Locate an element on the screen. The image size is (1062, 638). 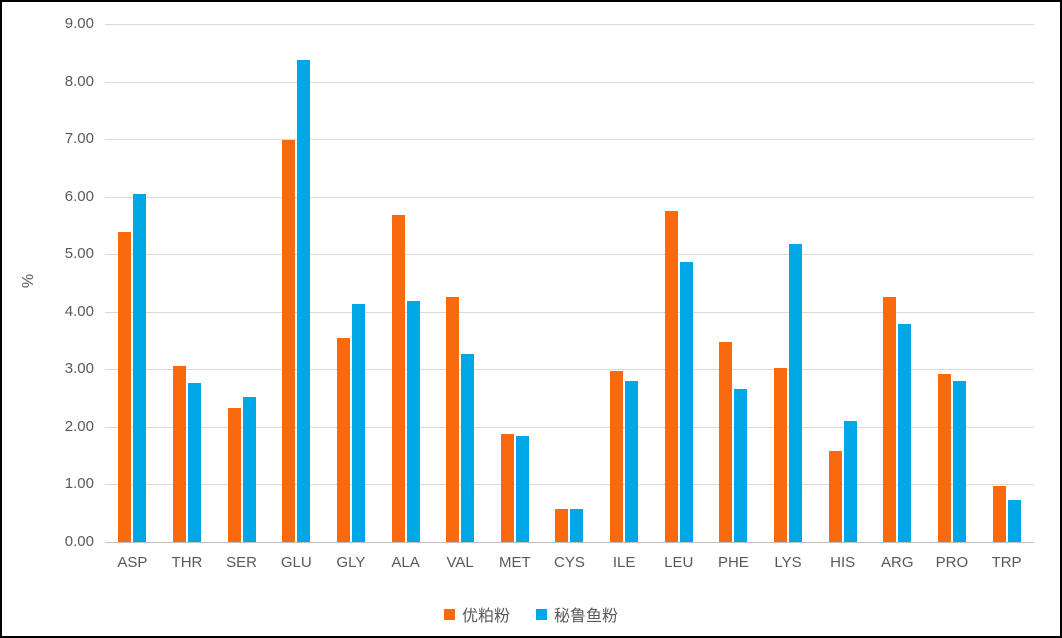
y-tick-label: 5.00 is located at coordinates (79, 254).